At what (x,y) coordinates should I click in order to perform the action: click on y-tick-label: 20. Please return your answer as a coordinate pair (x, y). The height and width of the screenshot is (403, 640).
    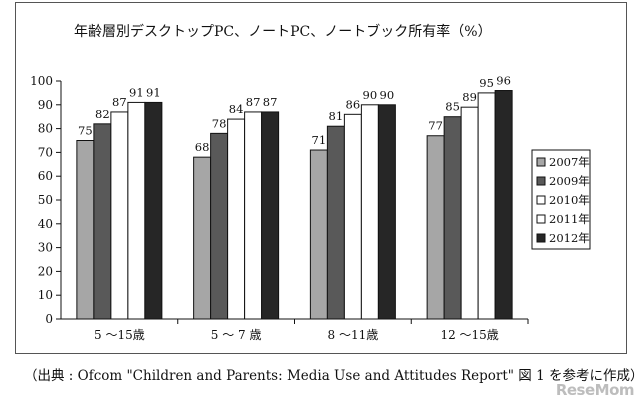
    Looking at the image, I should click on (45, 271).